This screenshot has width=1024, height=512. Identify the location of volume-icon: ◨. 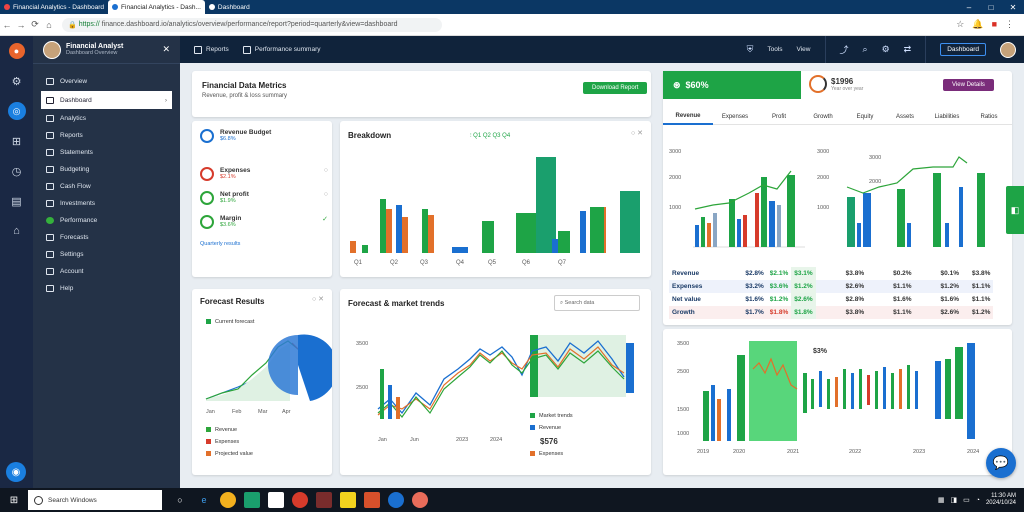
(954, 500).